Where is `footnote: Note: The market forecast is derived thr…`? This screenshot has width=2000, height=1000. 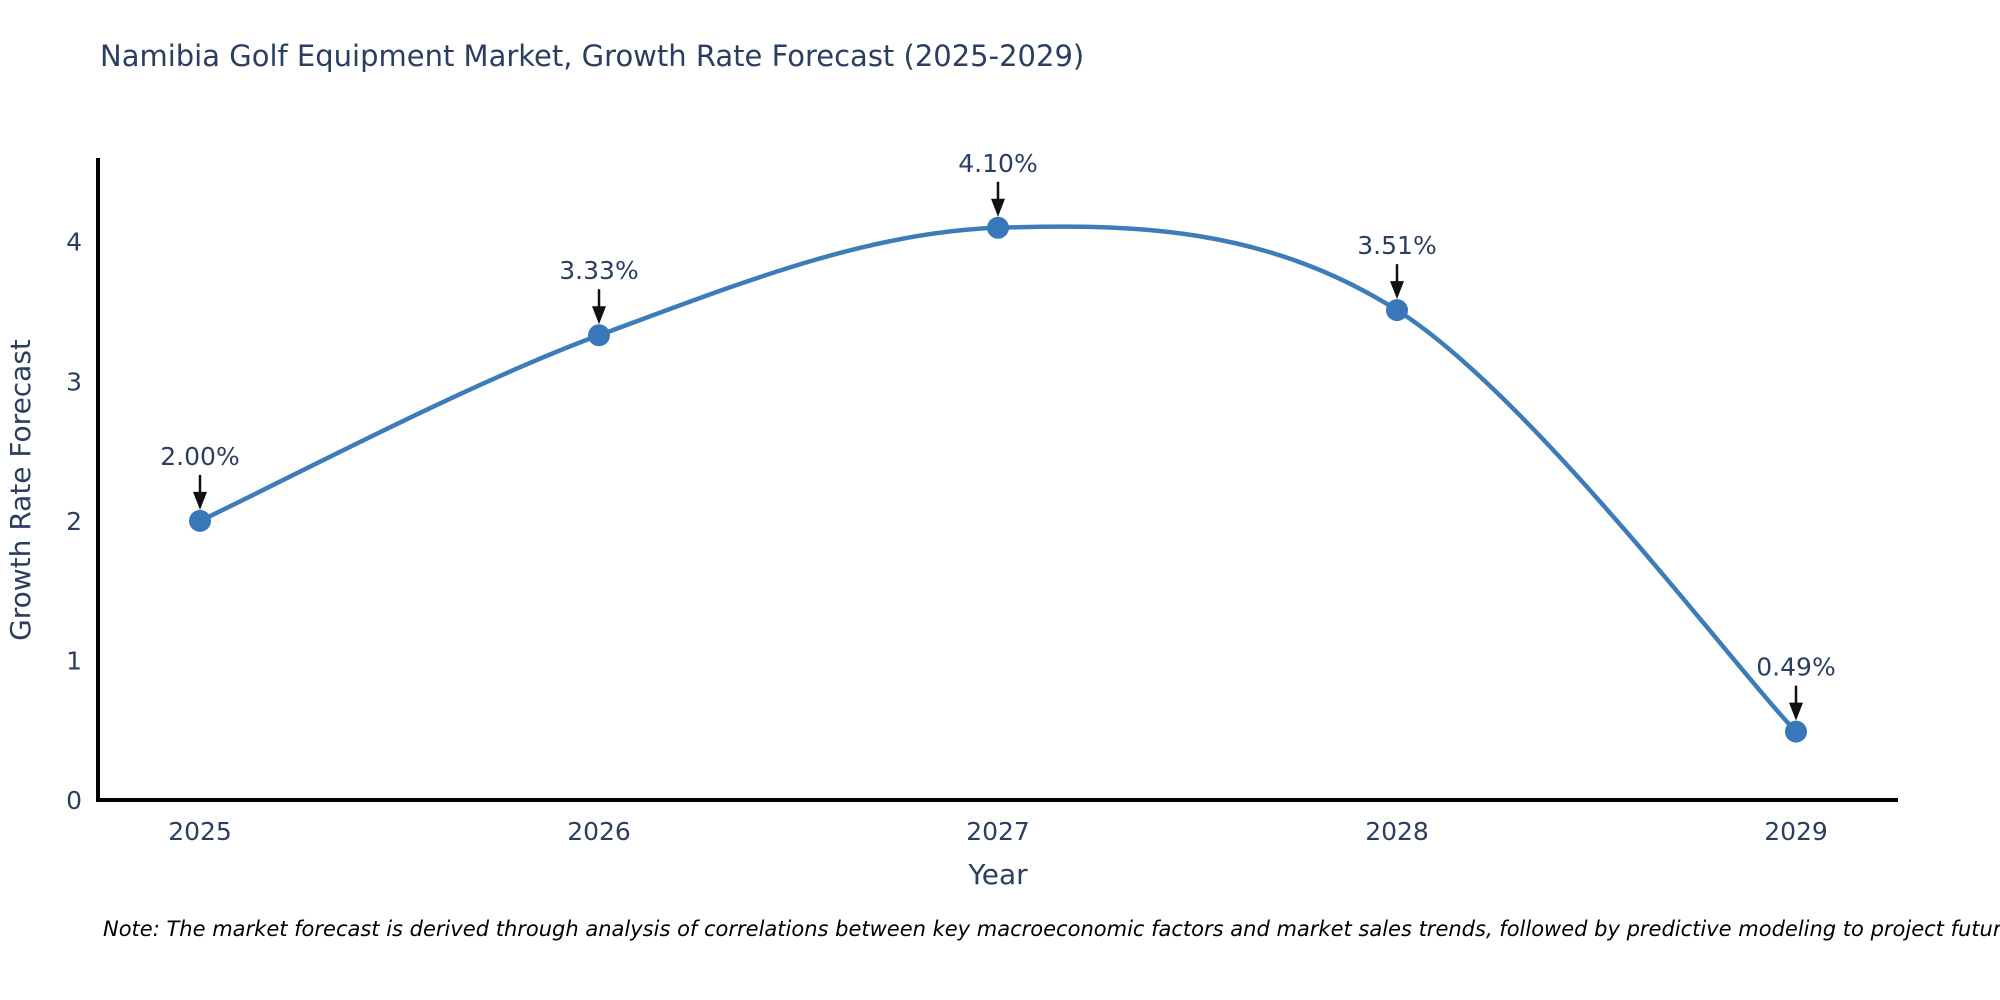
footnote: Note: The market forecast is derived thr… is located at coordinates (1051, 929).